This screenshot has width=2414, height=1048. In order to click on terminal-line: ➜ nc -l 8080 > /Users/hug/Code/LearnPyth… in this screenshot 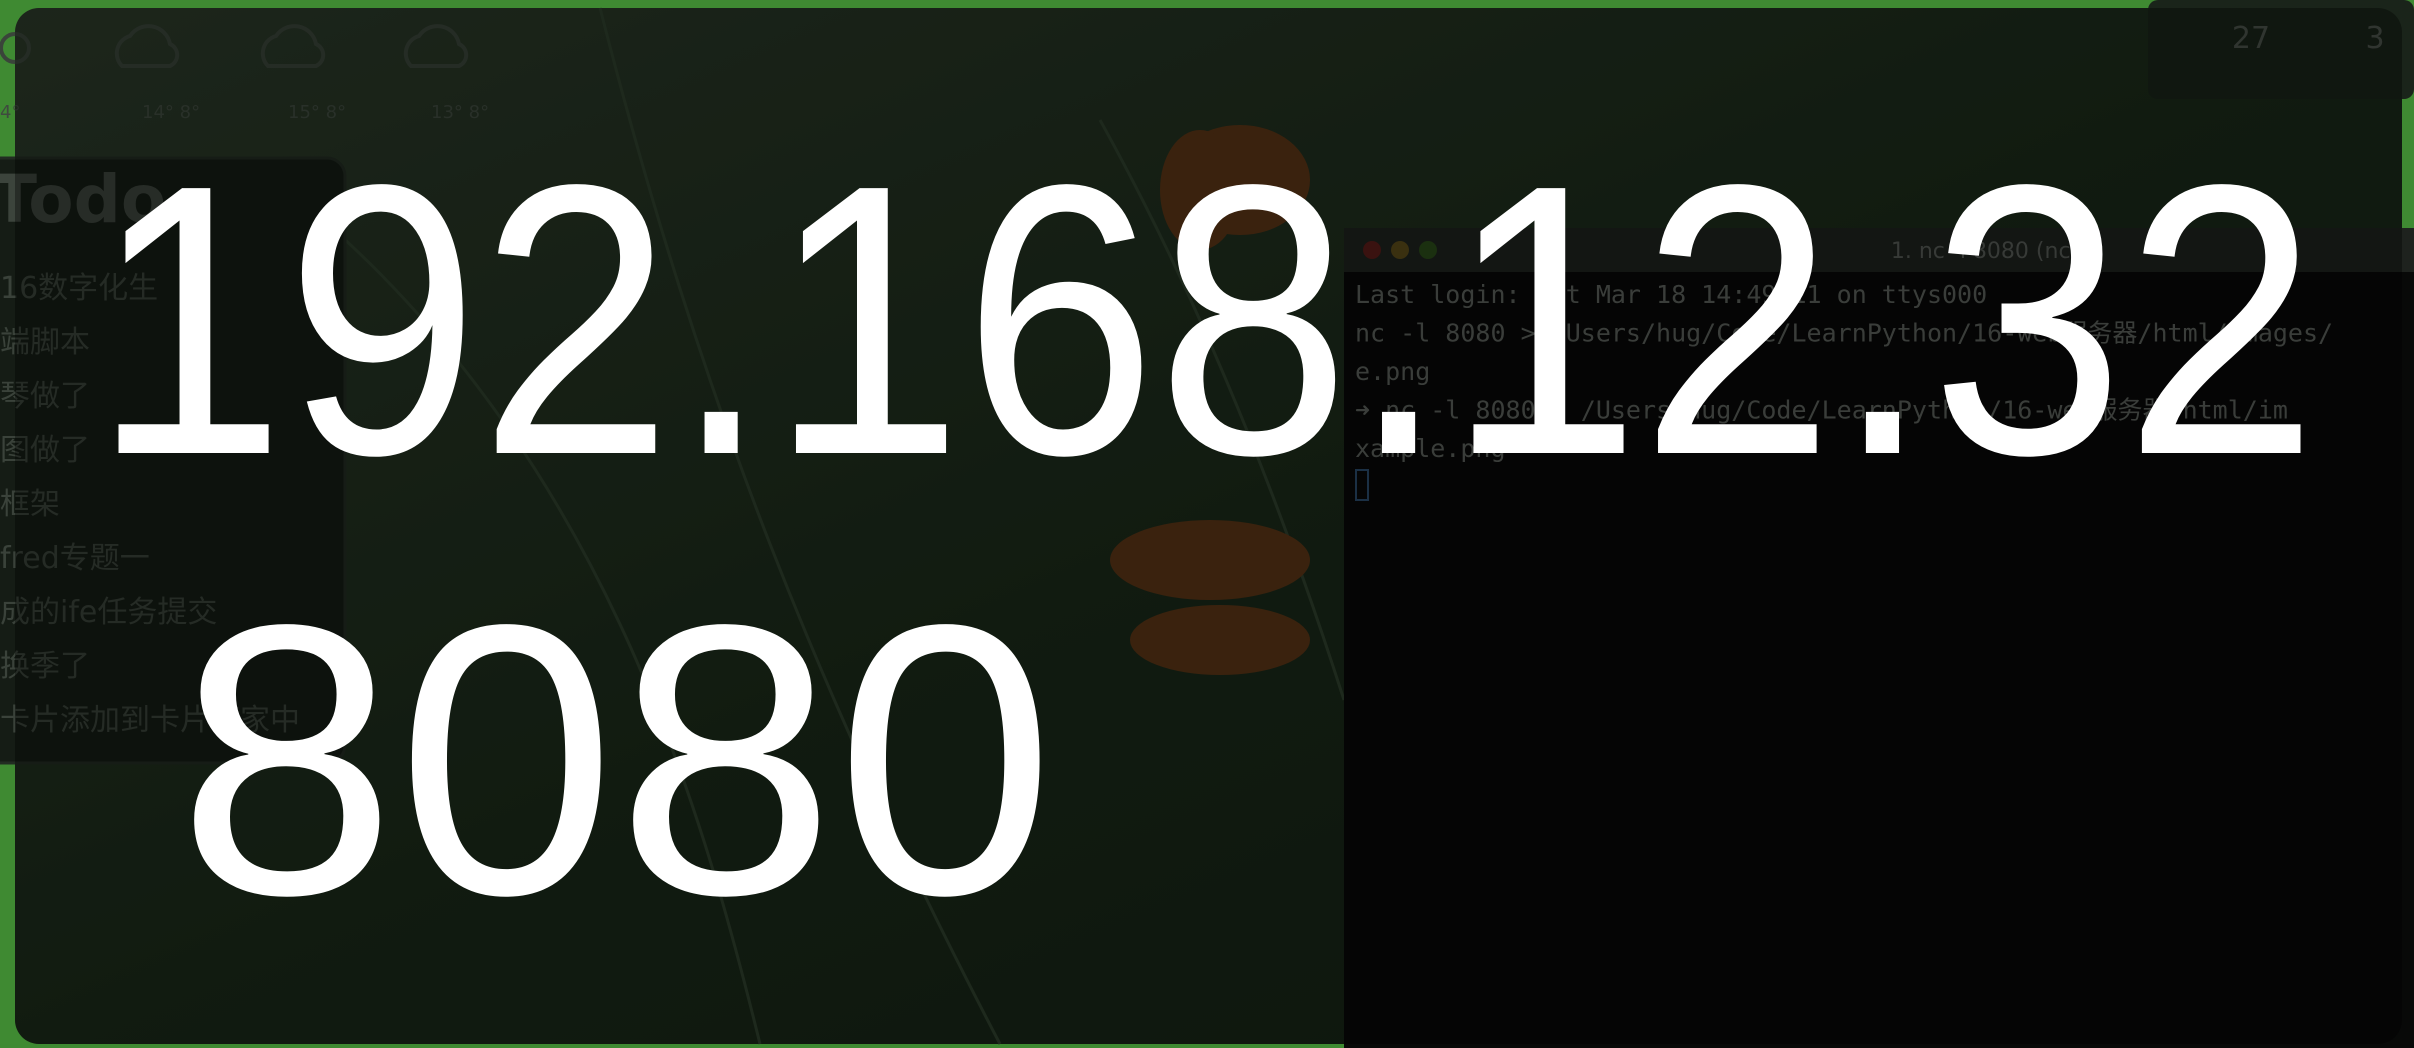, I will do `click(1821, 410)`.